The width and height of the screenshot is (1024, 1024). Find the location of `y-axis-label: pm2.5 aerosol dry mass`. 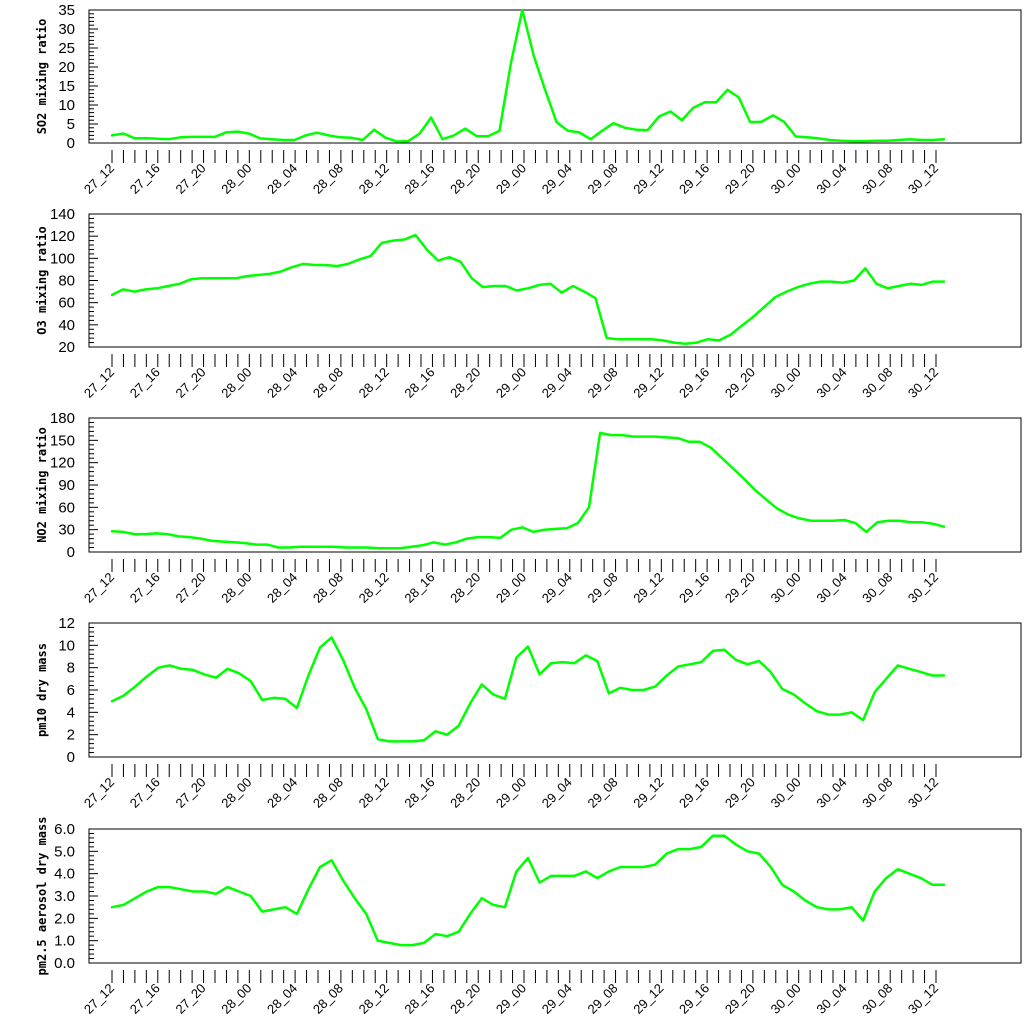

y-axis-label: pm2.5 aerosol dry mass is located at coordinates (42, 896).